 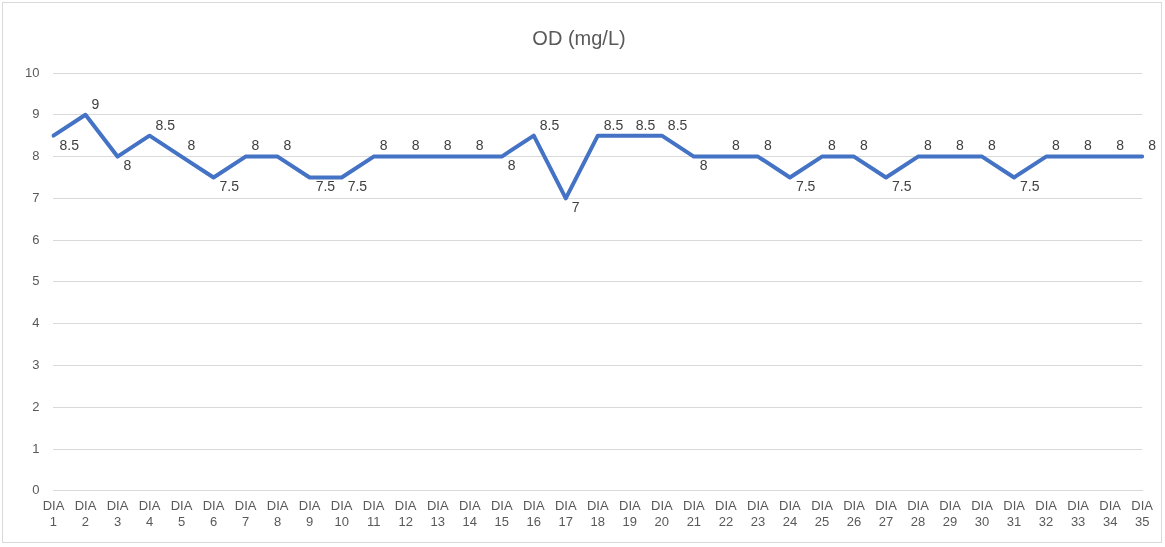 What do you see at coordinates (36, 156) in the screenshot?
I see `y-tick-label: 8` at bounding box center [36, 156].